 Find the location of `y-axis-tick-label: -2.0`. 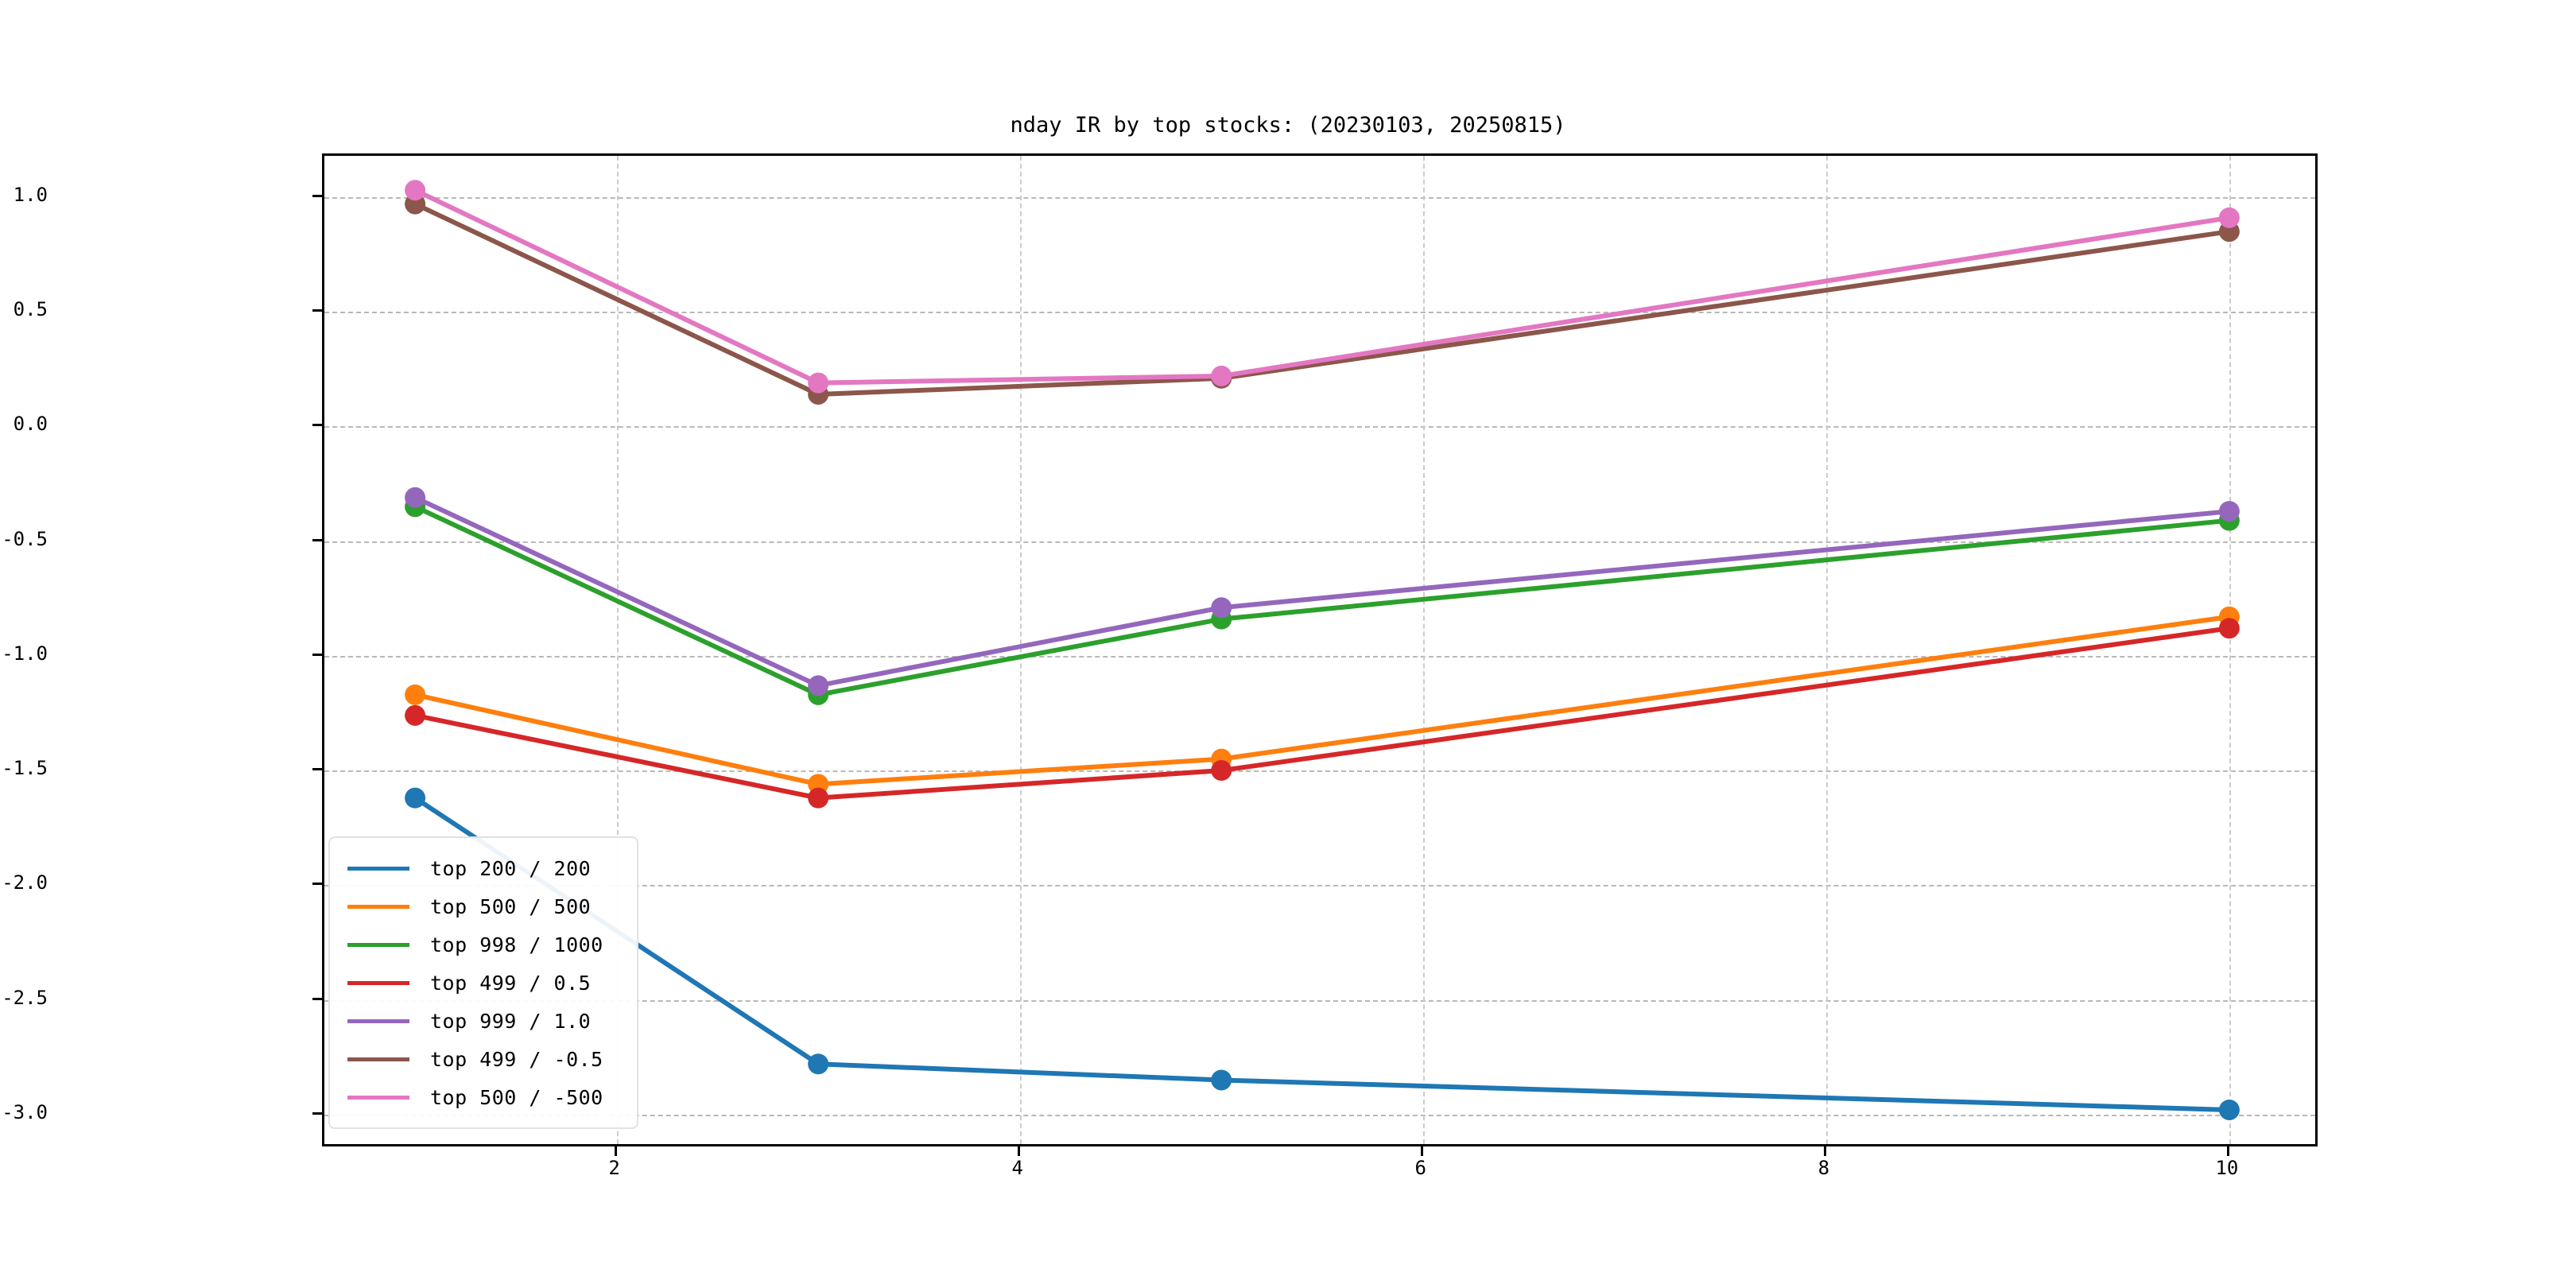

y-axis-tick-label: -2.0 is located at coordinates (25, 882).